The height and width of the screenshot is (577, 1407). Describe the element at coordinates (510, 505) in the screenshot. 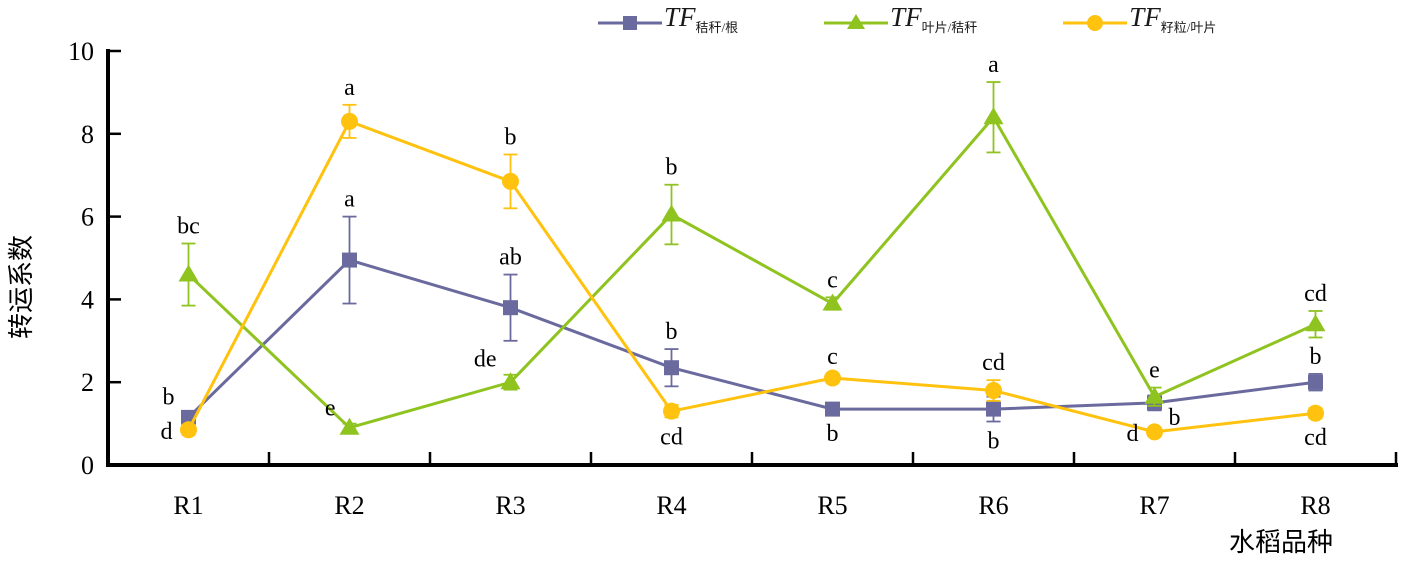

I see `x-category-label: R3` at that location.